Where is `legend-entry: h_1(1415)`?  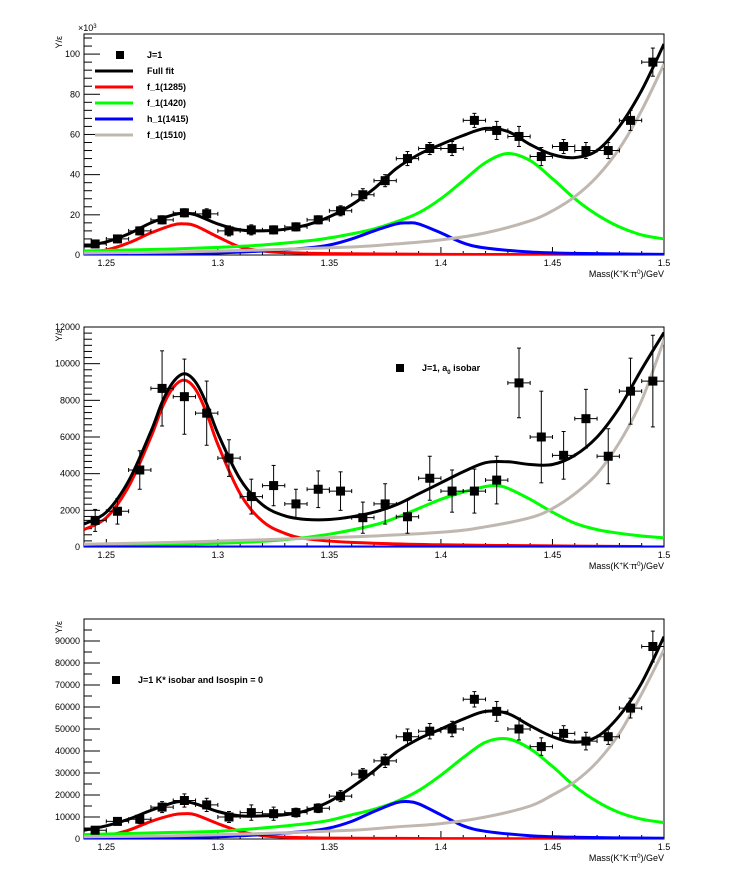 legend-entry: h_1(1415) is located at coordinates (142, 119).